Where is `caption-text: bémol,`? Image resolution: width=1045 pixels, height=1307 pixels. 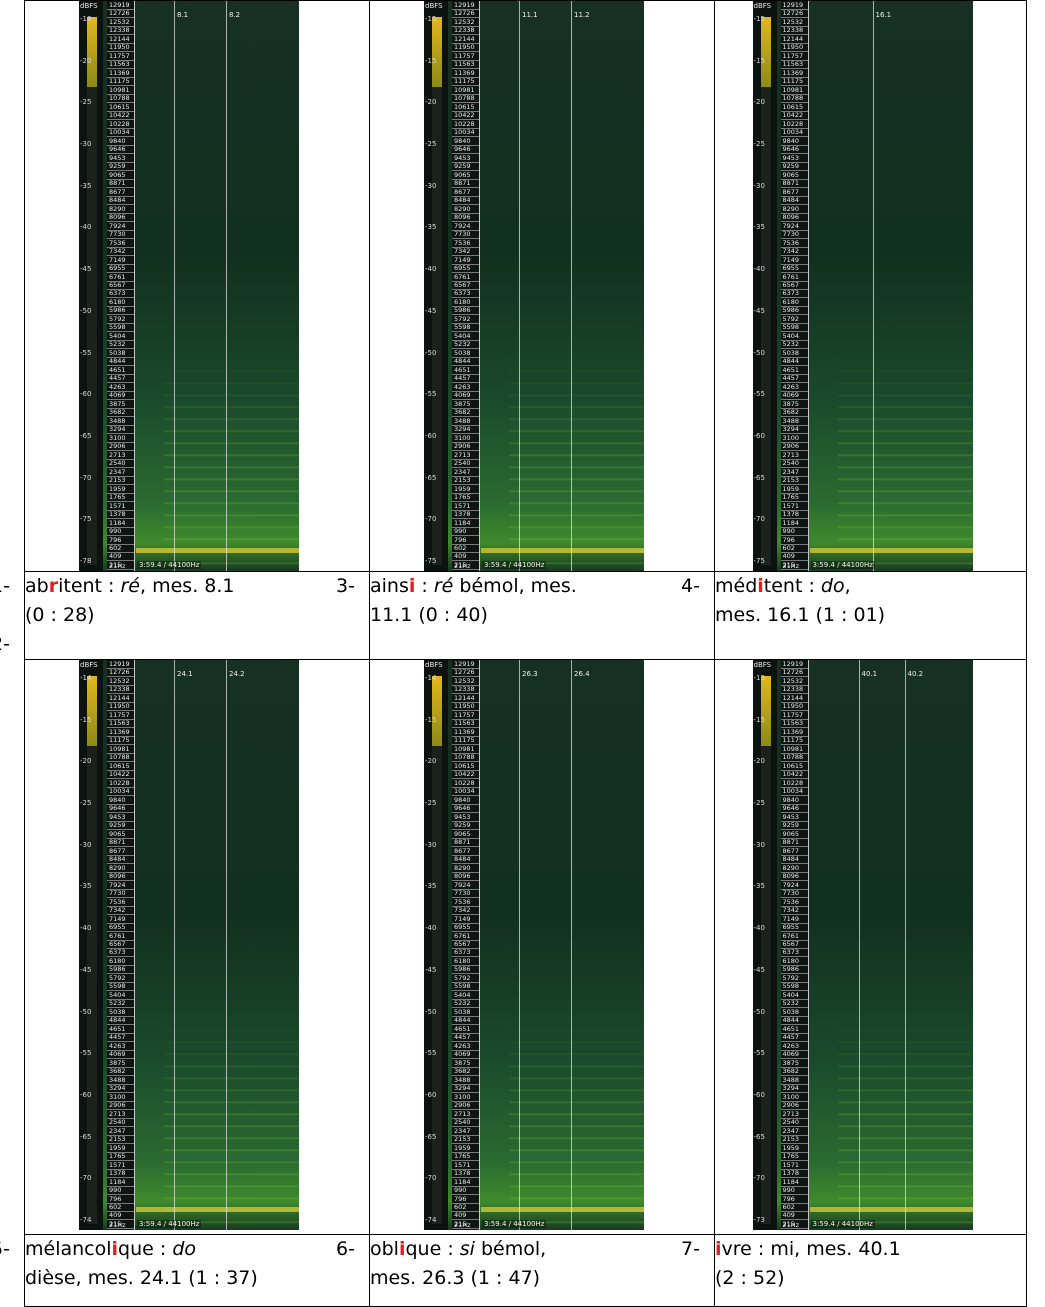 caption-text: bémol, is located at coordinates (510, 1249).